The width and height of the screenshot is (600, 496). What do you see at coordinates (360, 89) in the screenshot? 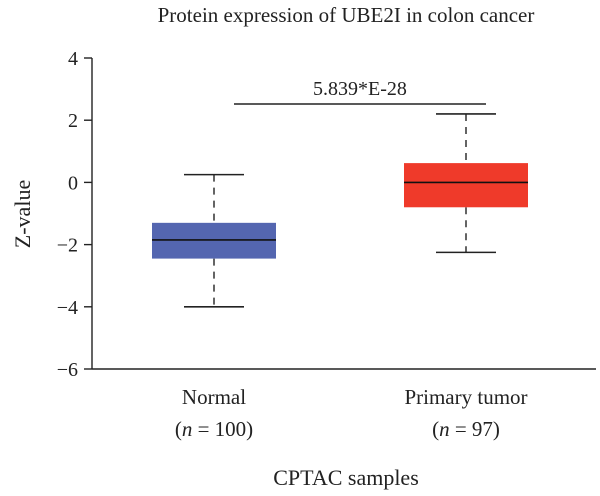
I see `p-value-label: 5.839*E-28` at bounding box center [360, 89].